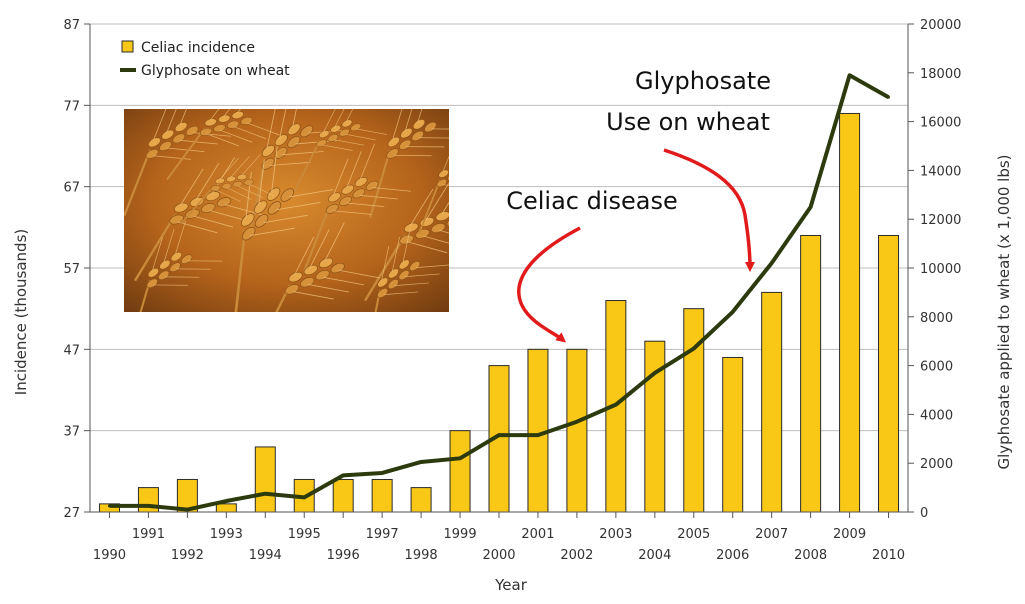  What do you see at coordinates (703, 81) in the screenshot?
I see `annotation-glyphosate-line1: Glyphosate` at bounding box center [703, 81].